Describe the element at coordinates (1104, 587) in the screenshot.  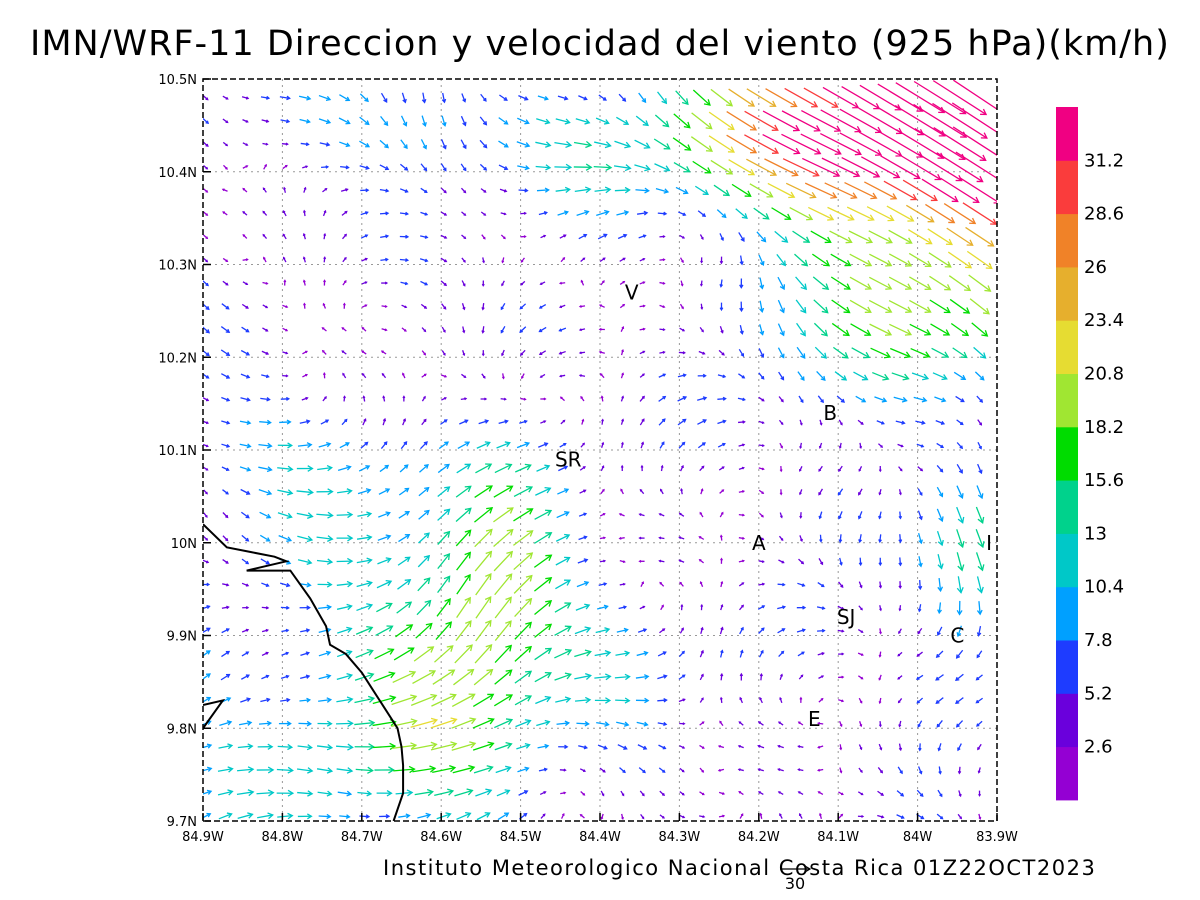
I see `colorbar-label: 10.4` at that location.